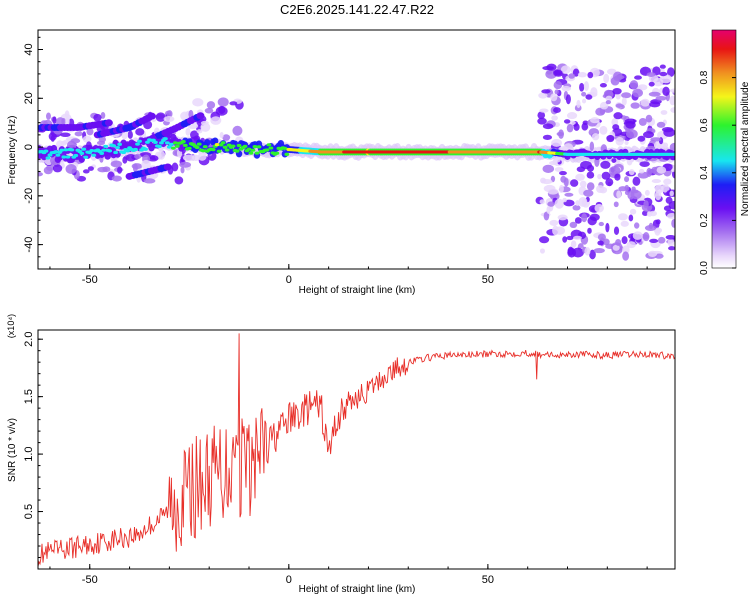 The width and height of the screenshot is (750, 600). What do you see at coordinates (289, 280) in the screenshot?
I see `spectrogram-x-tick-label: 0` at bounding box center [289, 280].